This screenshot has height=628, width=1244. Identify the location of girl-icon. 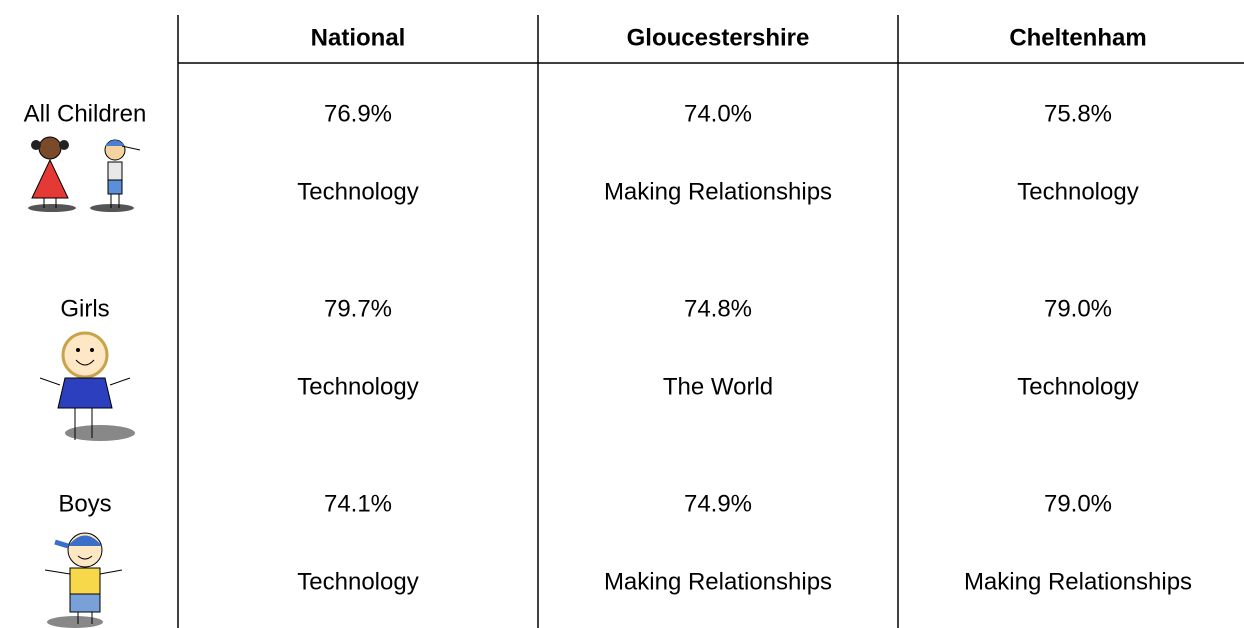
(87, 386).